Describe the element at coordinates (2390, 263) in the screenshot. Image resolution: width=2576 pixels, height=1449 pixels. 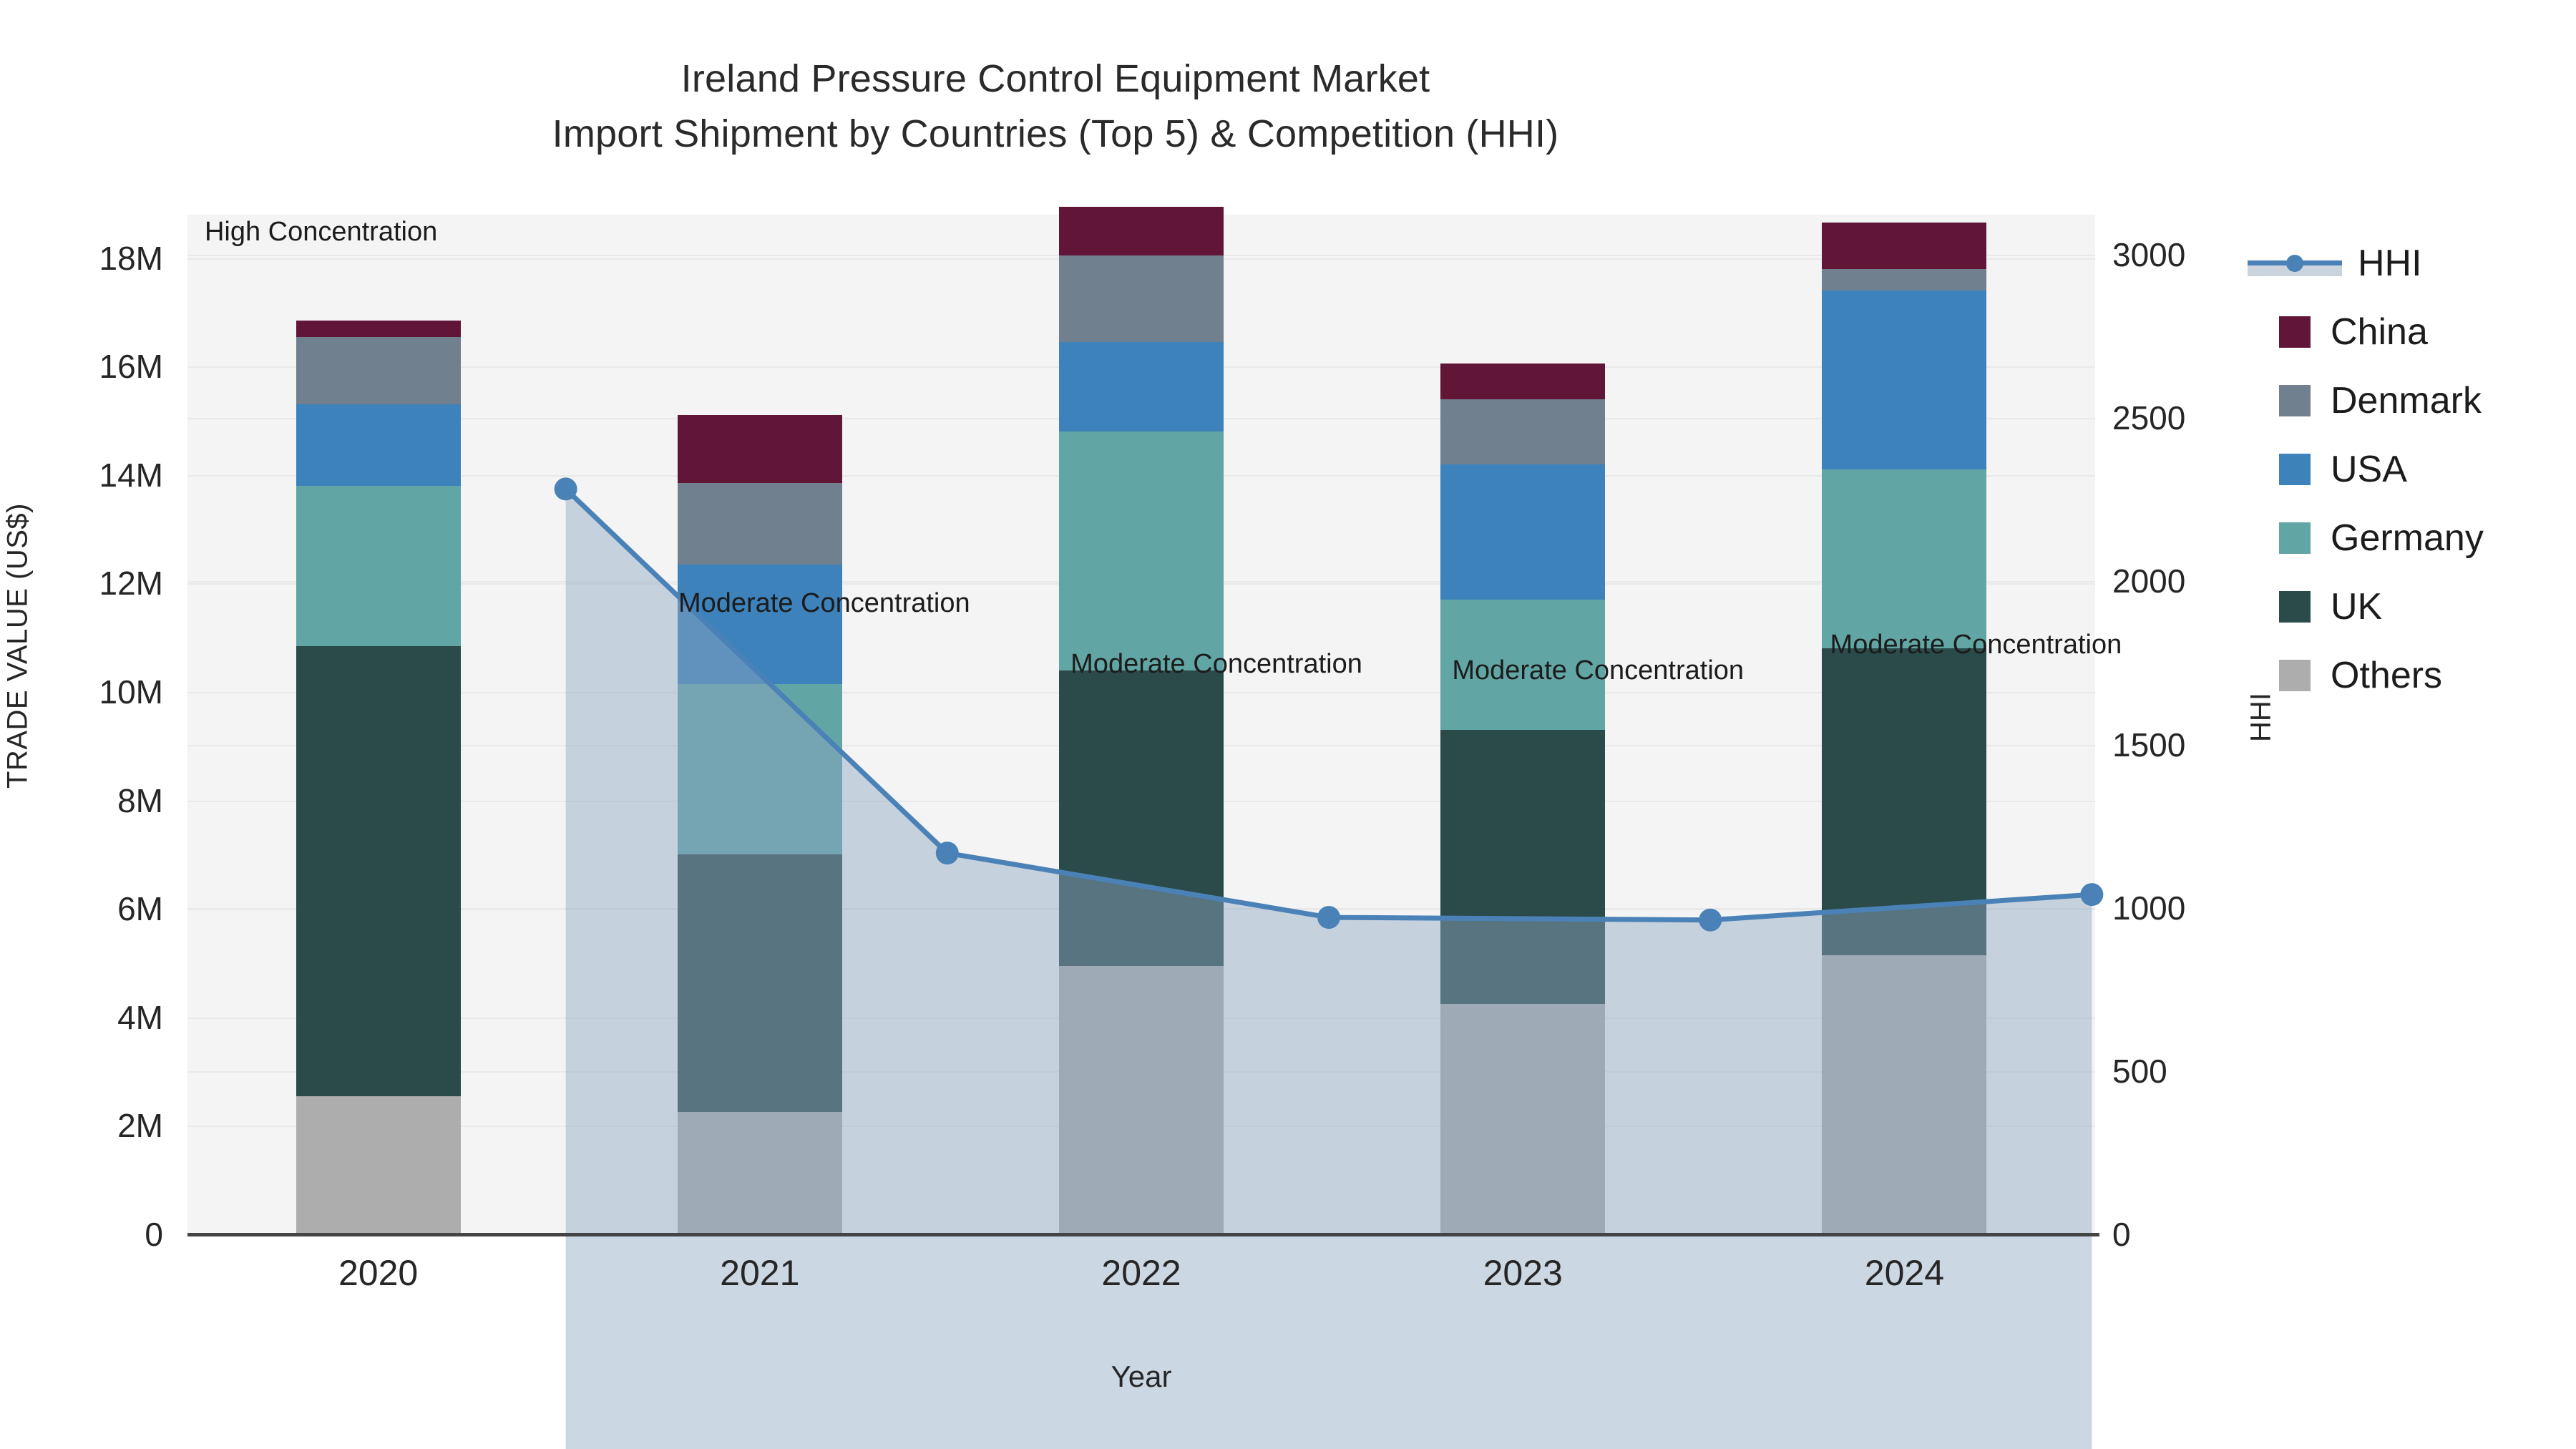
I see `legend-label-hhi: HHI` at that location.